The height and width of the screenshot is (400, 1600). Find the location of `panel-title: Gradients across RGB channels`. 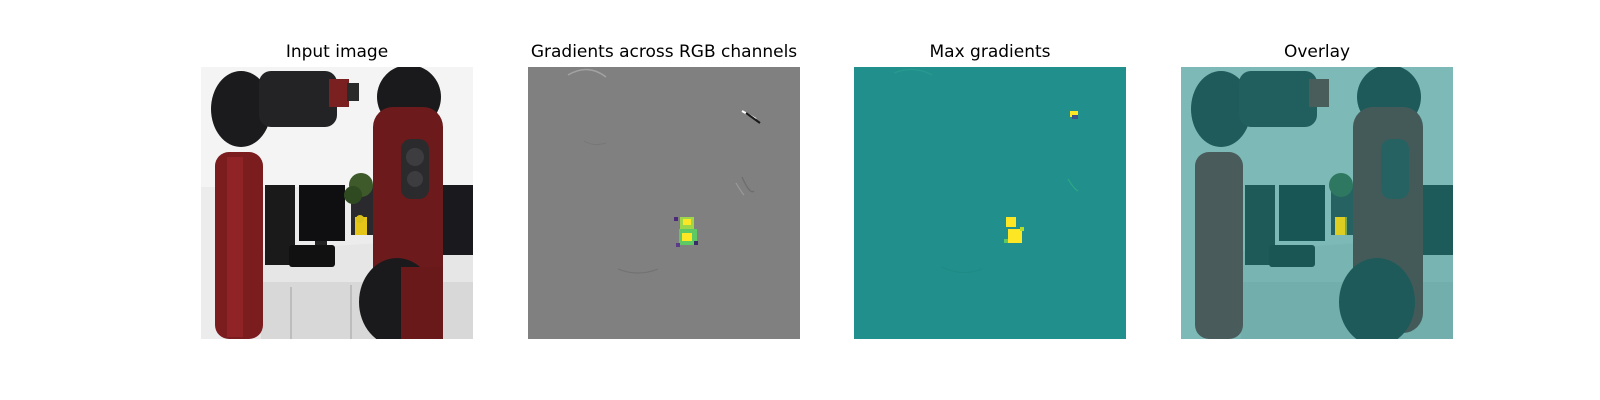

panel-title: Gradients across RGB channels is located at coordinates (664, 52).